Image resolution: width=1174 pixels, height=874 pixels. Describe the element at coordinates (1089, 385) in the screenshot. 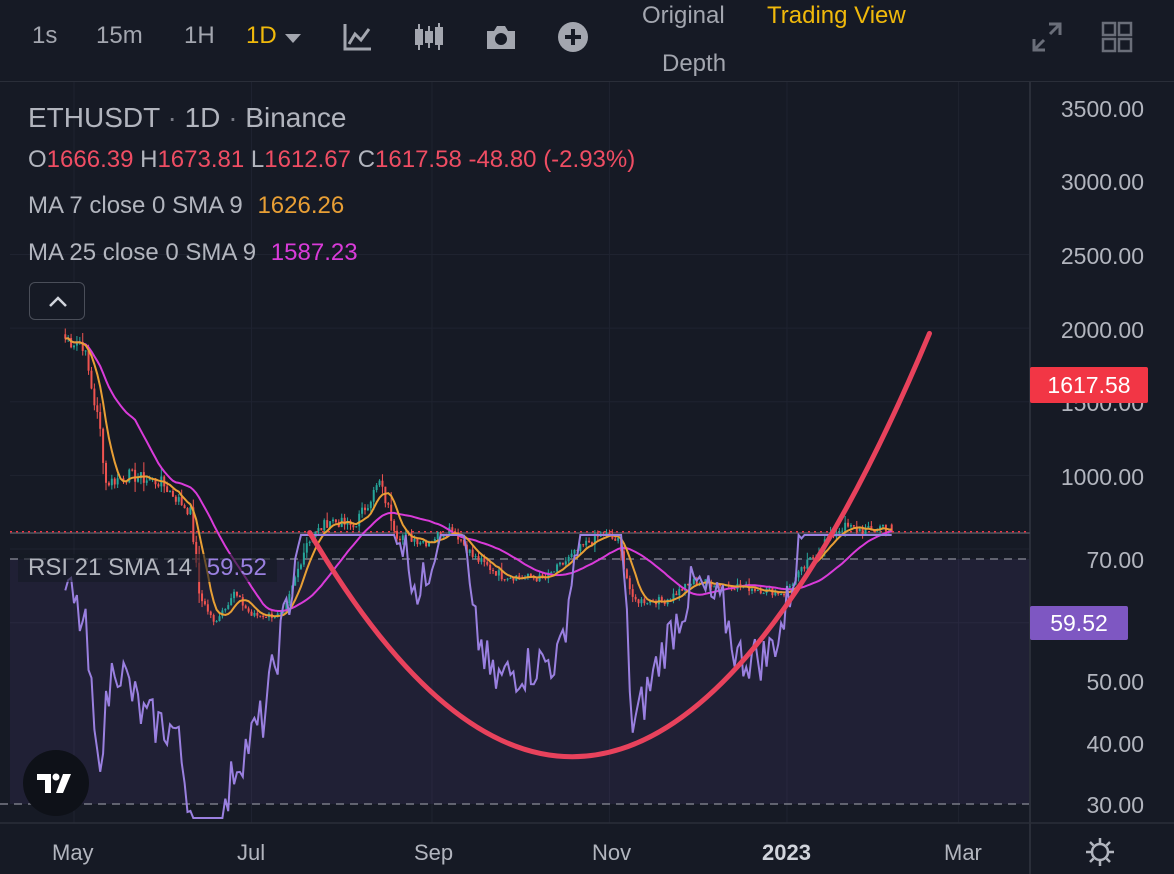

I see `current-price-badge: 1617.58` at that location.